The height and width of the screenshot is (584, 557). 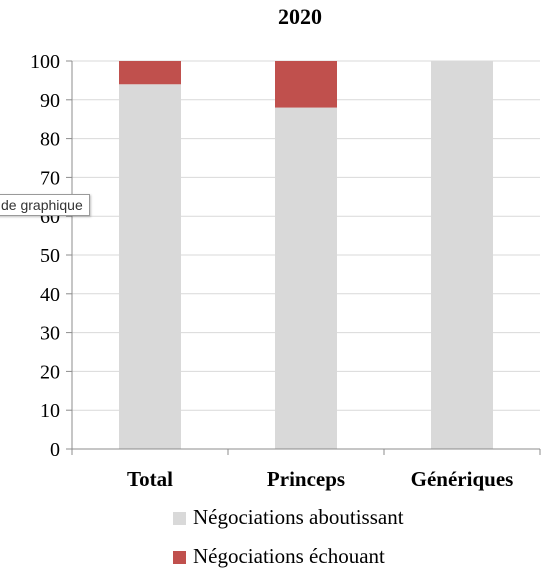 What do you see at coordinates (300, 16) in the screenshot?
I see `chart-title: 2020` at bounding box center [300, 16].